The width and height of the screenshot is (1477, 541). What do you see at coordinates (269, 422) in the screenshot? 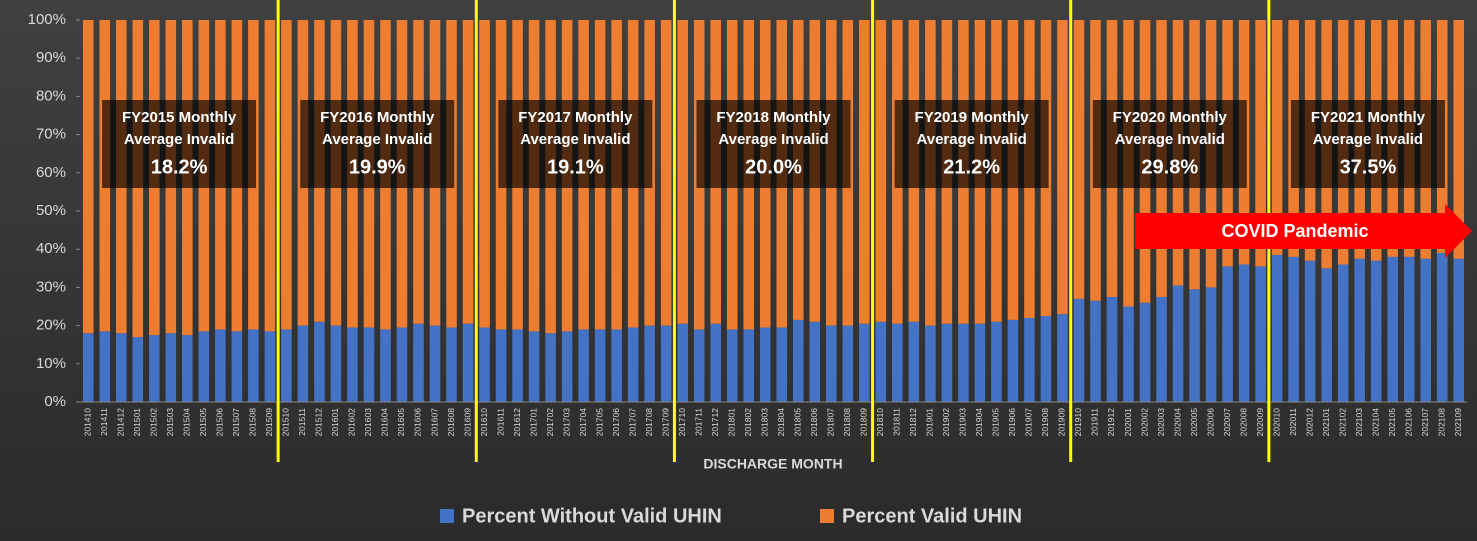
I see `x-tick-label: 201509` at bounding box center [269, 422].